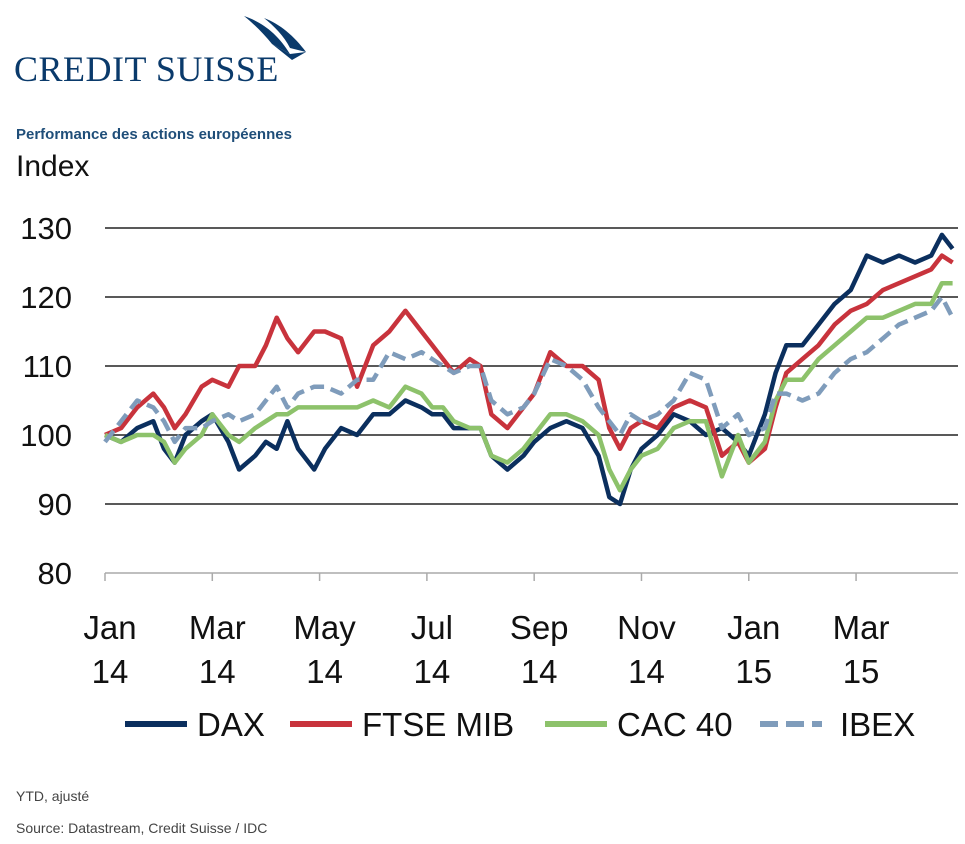  I want to click on x-tick-label-4-0: Sep, so click(539, 627).